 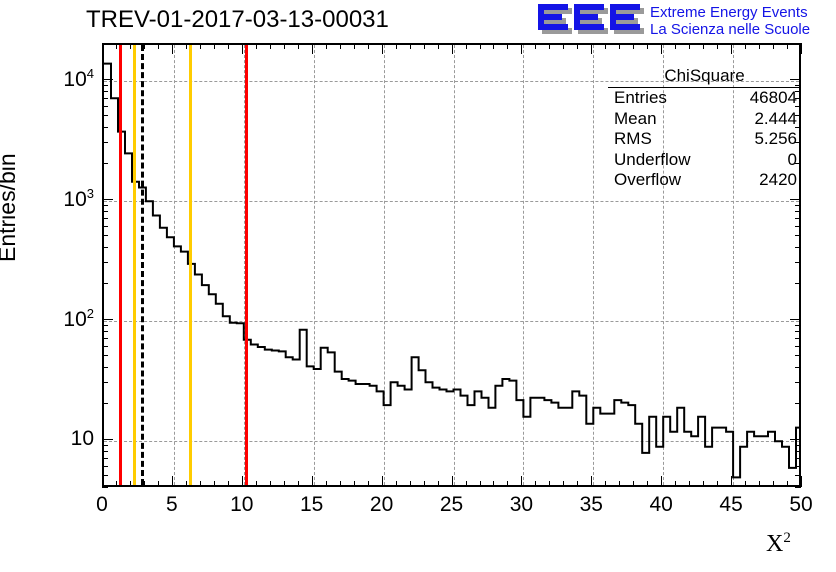 What do you see at coordinates (242, 504) in the screenshot?
I see `x-axis-label: 10` at bounding box center [242, 504].